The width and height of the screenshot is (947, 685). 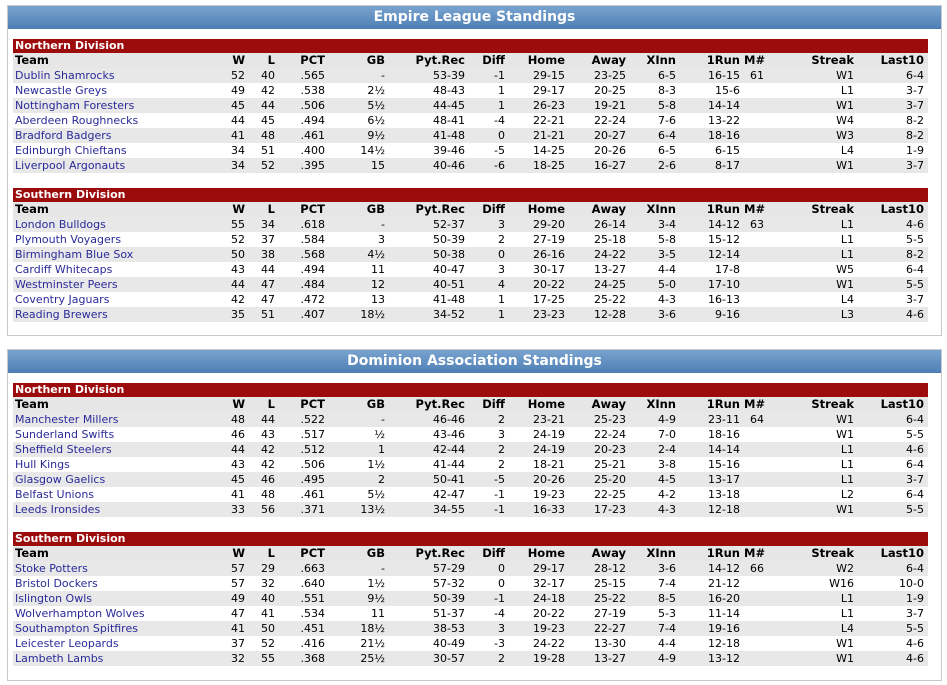 I want to click on pyt-rec-cell: 57-29, so click(x=425, y=568).